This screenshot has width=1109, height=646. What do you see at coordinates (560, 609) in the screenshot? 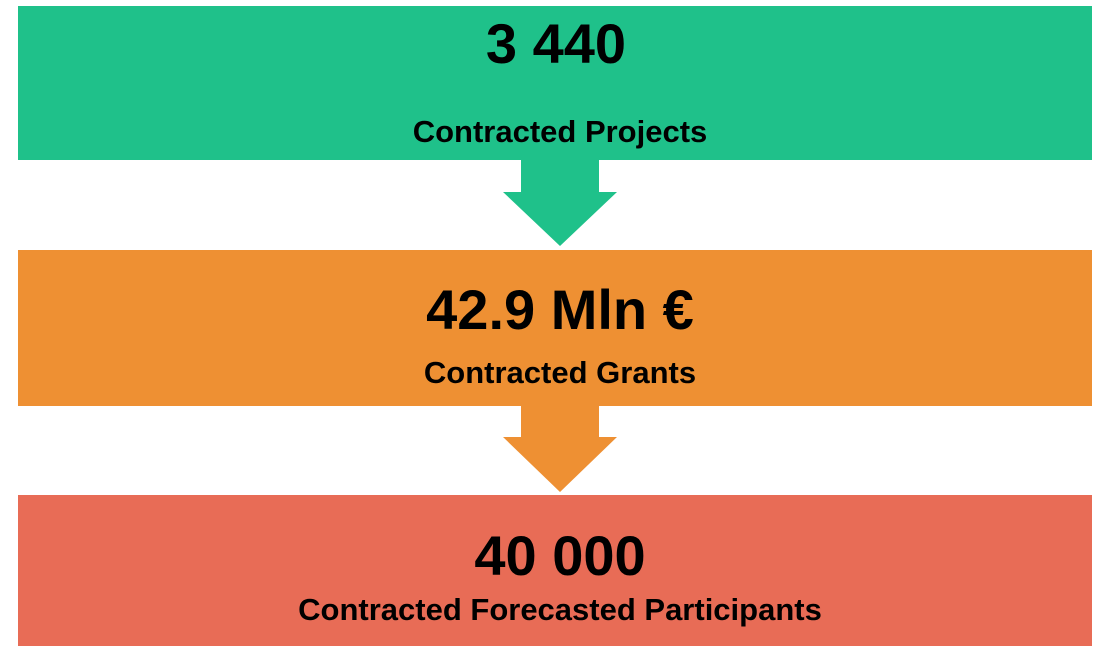
I see `box-label: Contracted Forecasted Participants` at bounding box center [560, 609].